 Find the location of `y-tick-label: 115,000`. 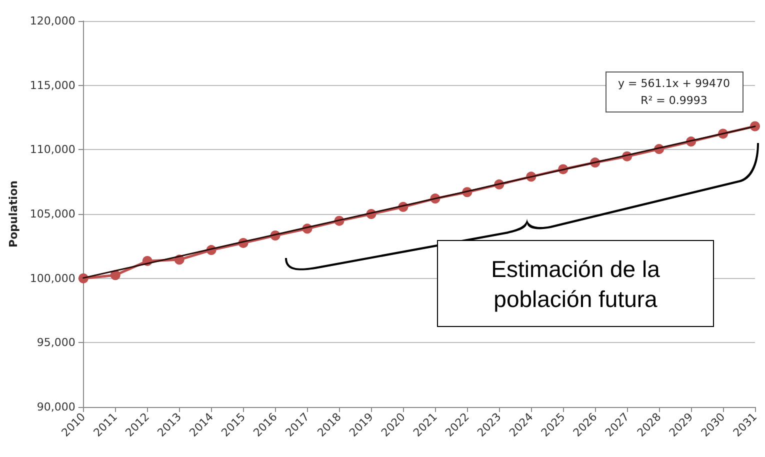

y-tick-label: 115,000 is located at coordinates (53, 85).